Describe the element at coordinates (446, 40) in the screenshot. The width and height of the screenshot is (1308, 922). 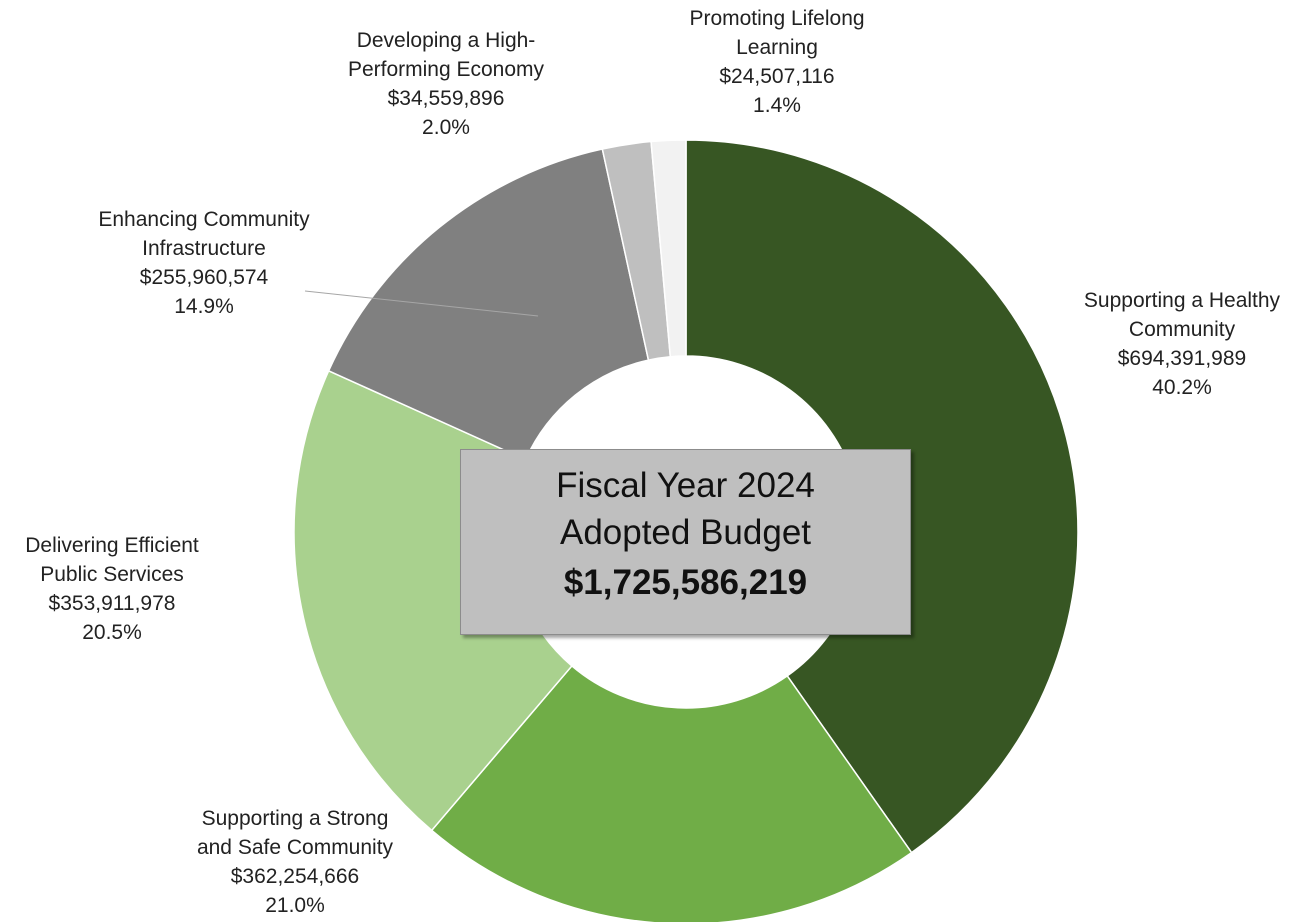
I see `slice-label-name: Developing a High-` at that location.